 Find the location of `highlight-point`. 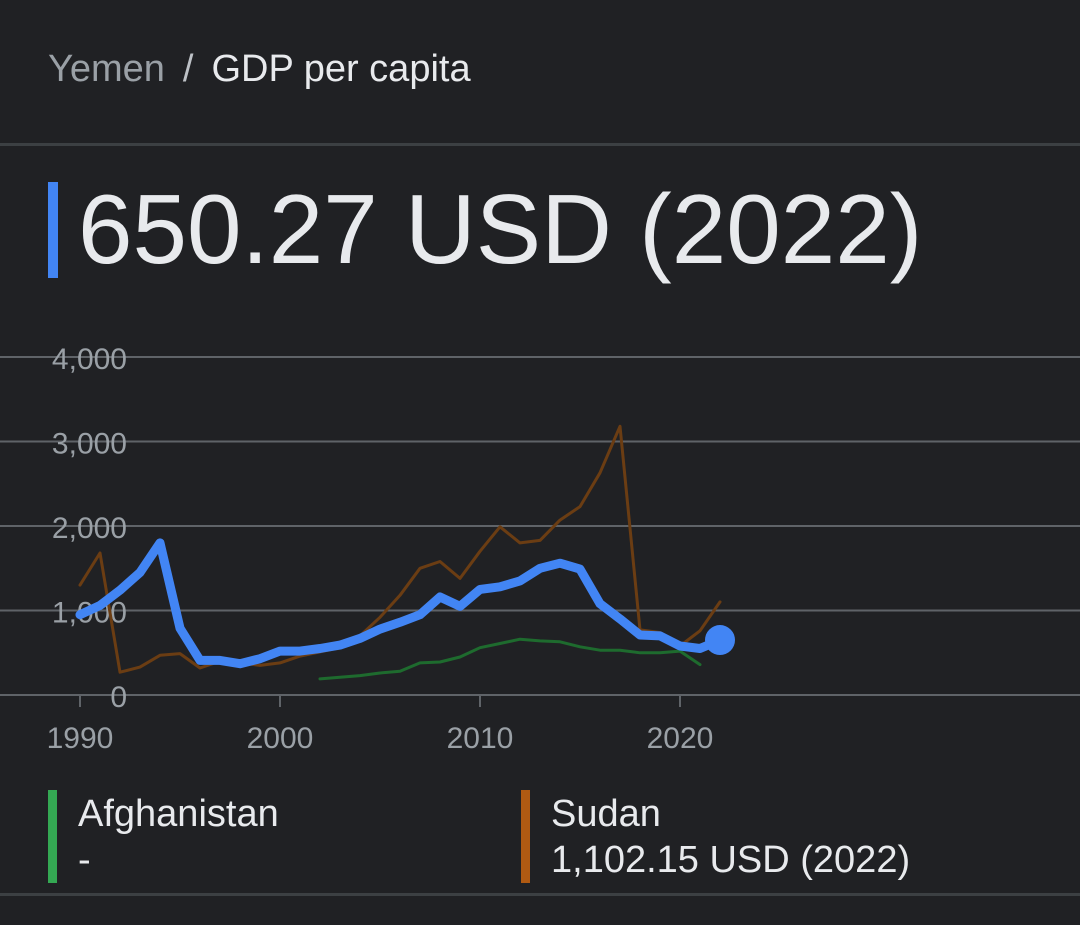

highlight-point is located at coordinates (720, 640).